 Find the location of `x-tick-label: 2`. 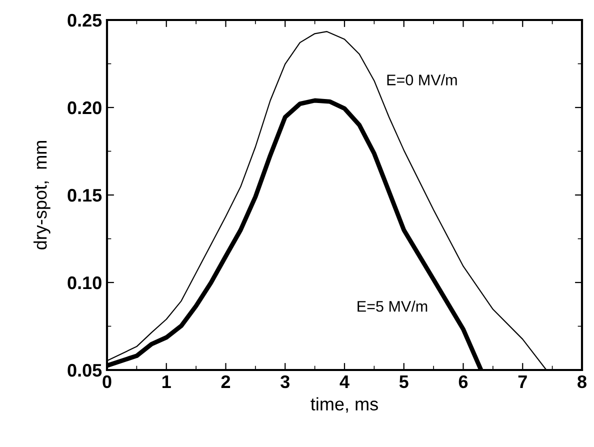

x-tick-label: 2 is located at coordinates (225, 381).